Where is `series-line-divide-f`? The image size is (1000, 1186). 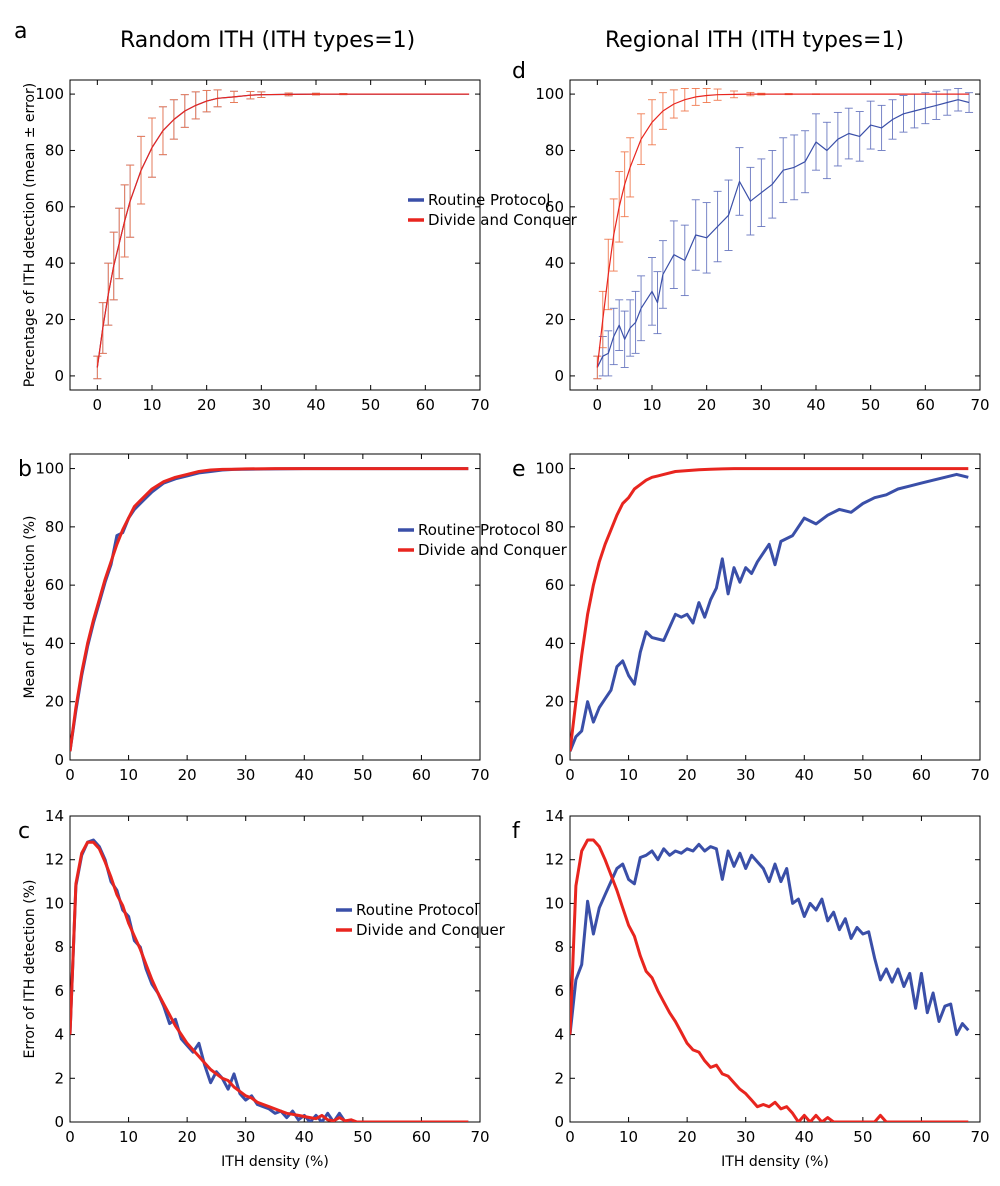 series-line-divide-f is located at coordinates (769, 980).